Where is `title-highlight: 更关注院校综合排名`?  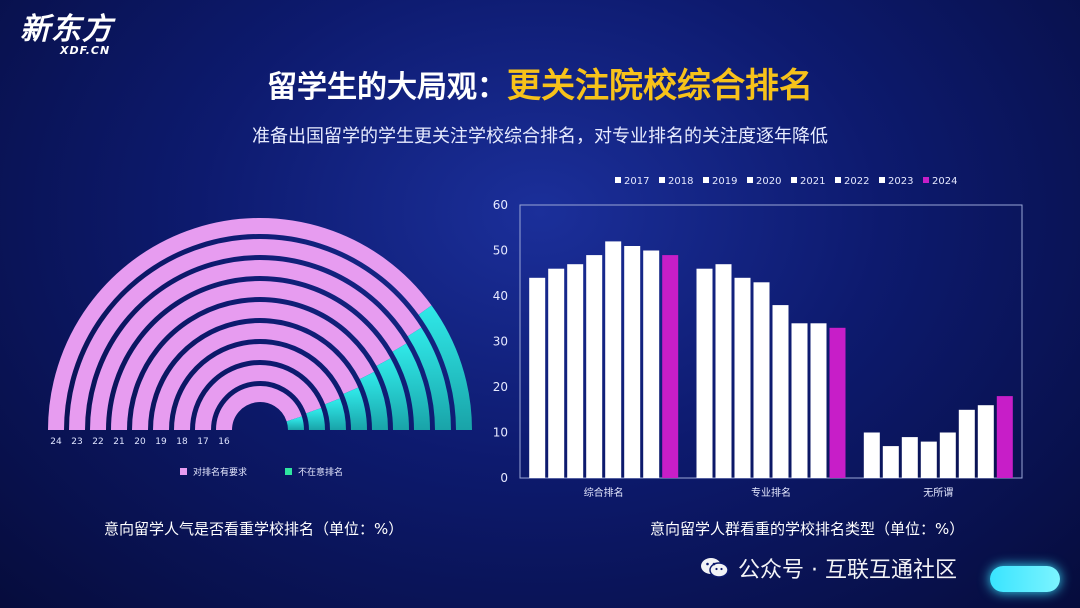 title-highlight: 更关注院校综合排名 is located at coordinates (660, 86).